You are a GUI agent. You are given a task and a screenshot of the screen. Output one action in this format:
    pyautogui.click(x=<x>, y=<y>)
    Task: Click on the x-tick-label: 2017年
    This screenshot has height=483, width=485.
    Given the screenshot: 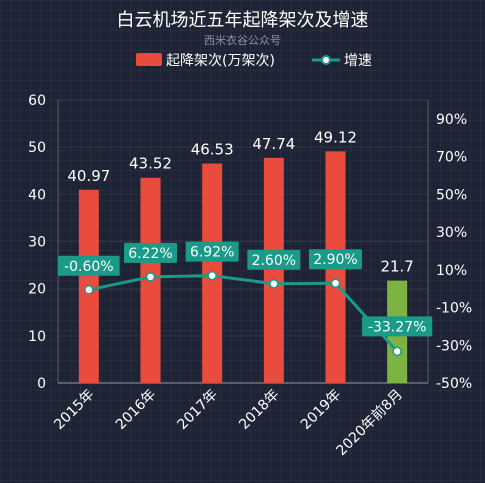 What is the action you would take?
    pyautogui.click(x=198, y=410)
    